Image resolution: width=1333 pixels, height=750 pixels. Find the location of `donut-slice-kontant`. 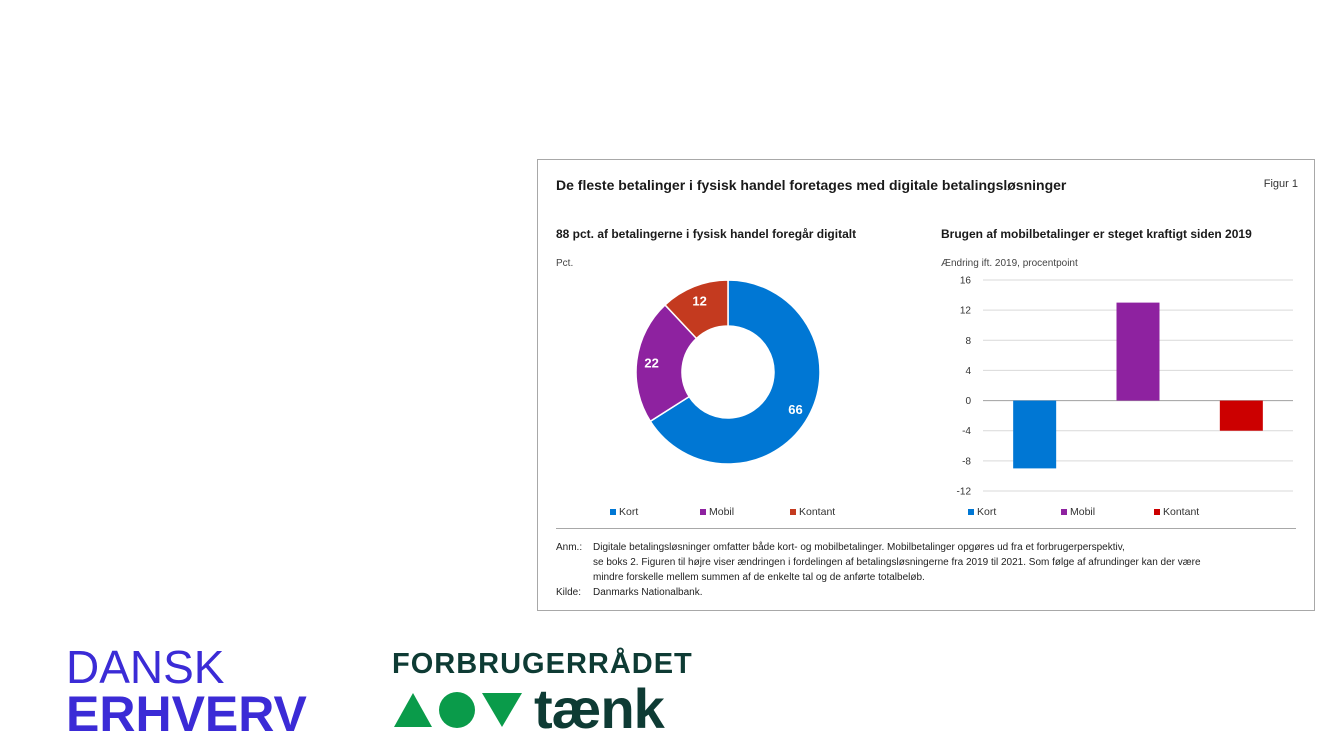

donut-slice-kontant is located at coordinates (696, 309).